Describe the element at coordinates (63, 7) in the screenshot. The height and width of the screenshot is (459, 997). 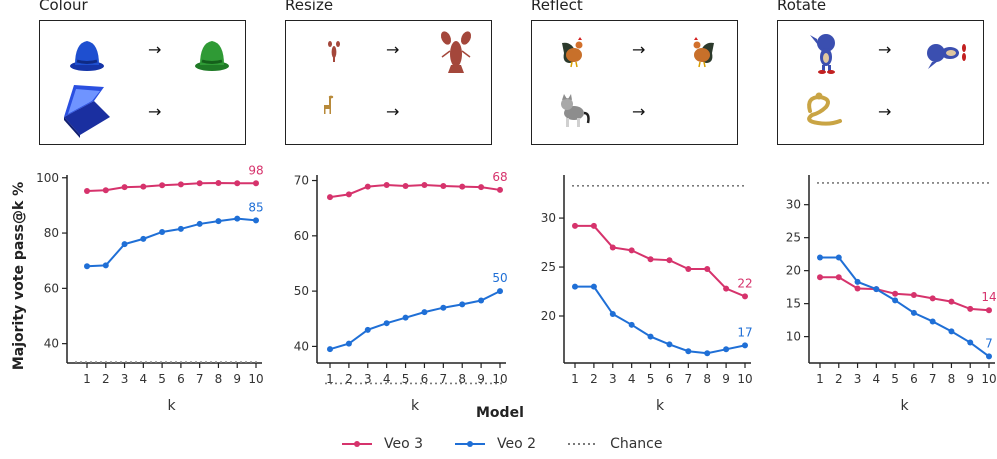
I see `panel-title-colour: Colour` at that location.